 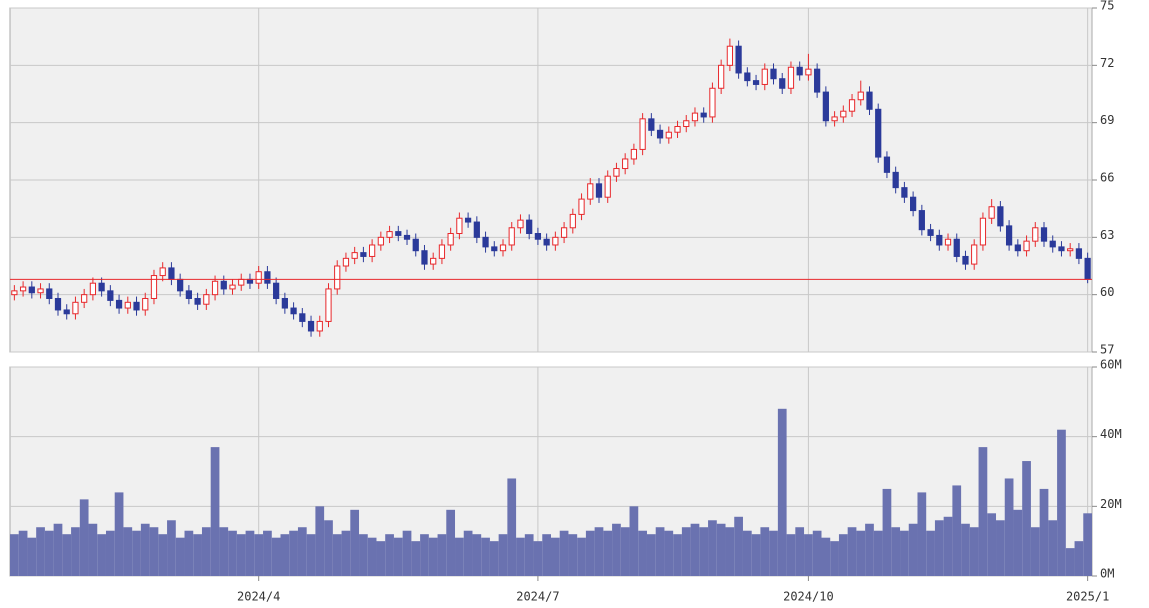 What do you see at coordinates (1111, 365) in the screenshot?
I see `y-tick-label: 60M` at bounding box center [1111, 365].